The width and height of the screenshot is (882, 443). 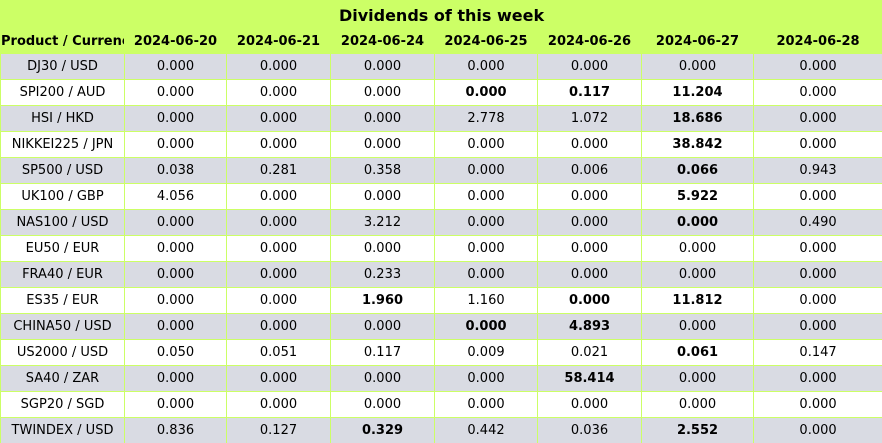 What do you see at coordinates (486, 430) in the screenshot?
I see `dividend-cell: 0.442` at bounding box center [486, 430].